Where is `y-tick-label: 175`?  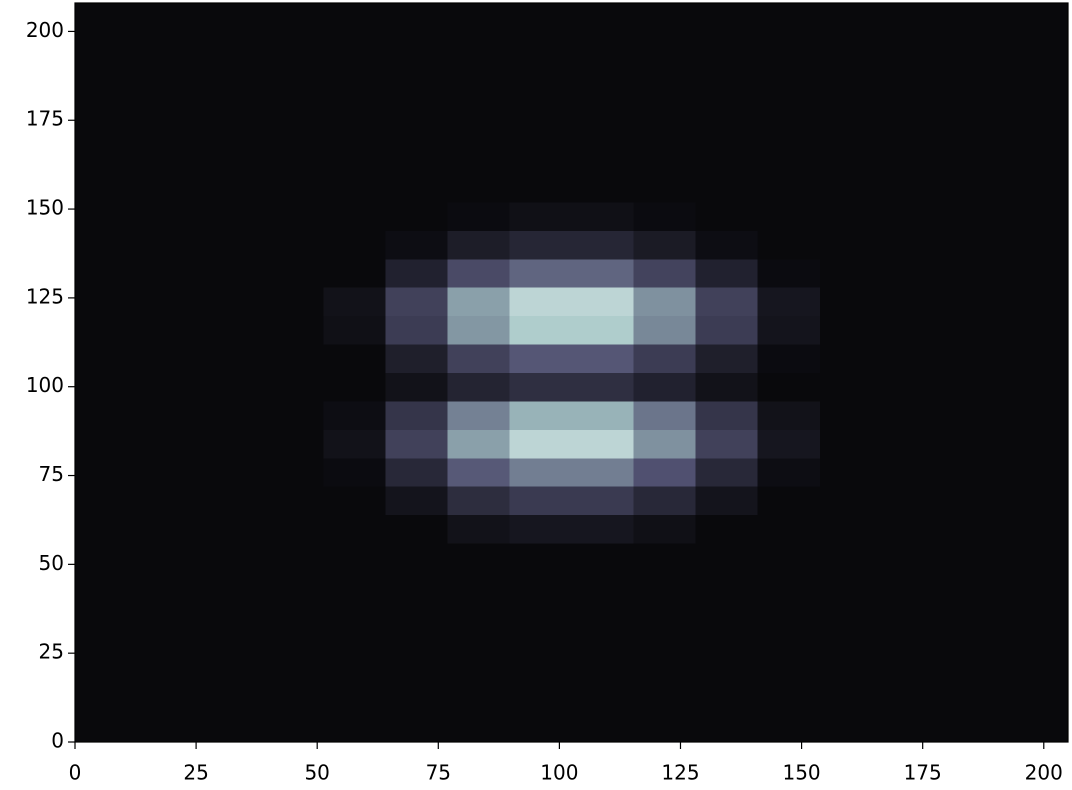 y-tick-label: 175 is located at coordinates (45, 119).